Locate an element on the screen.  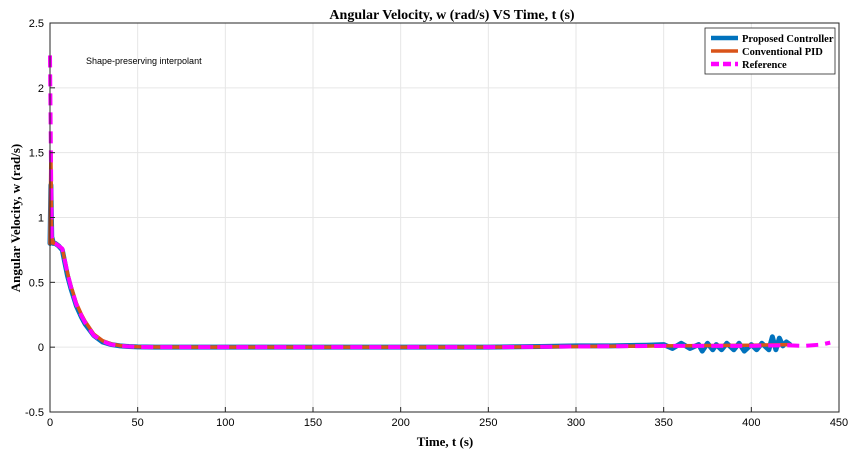
x-axis-label: Time, t (s) is located at coordinates (445, 441).